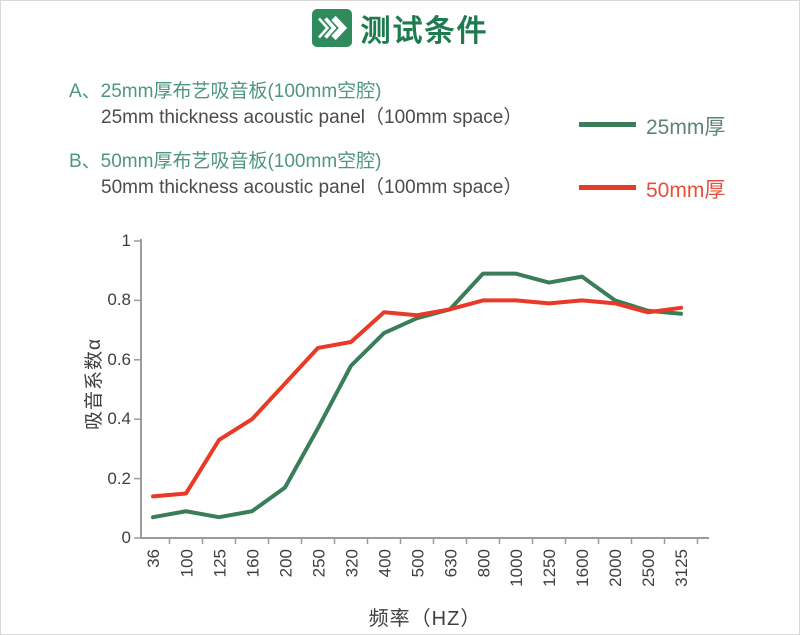  I want to click on panel-b-label-cn: B、50mm厚布艺吸音板(100mm空腔), so click(225, 161).